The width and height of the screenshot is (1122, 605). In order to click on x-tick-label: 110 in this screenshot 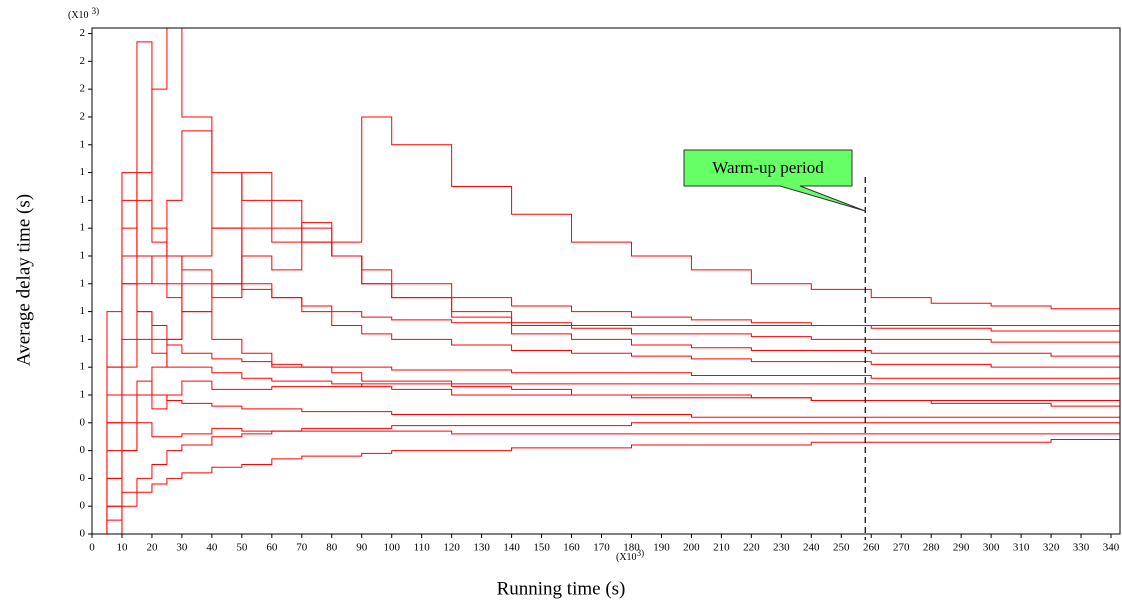, I will do `click(422, 548)`.